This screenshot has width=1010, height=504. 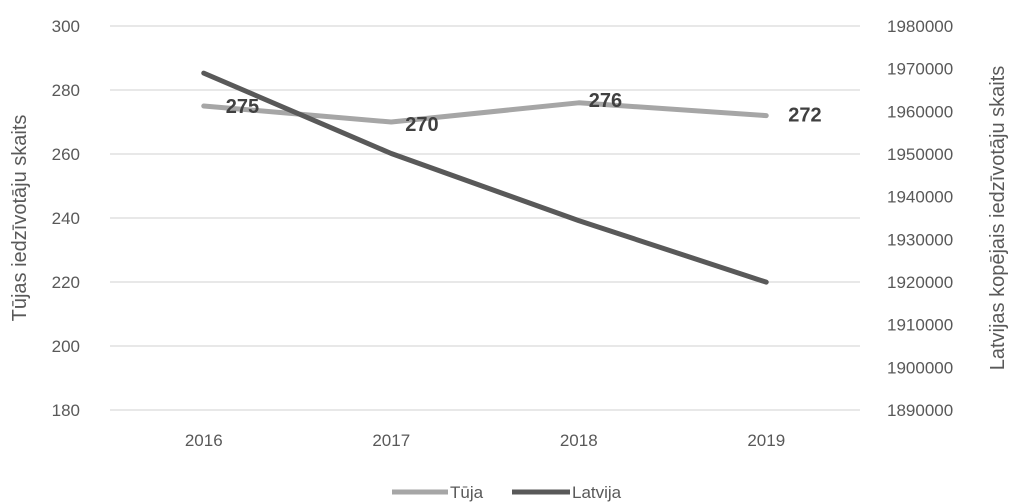 I want to click on right-tick-label: 1890000, so click(x=920, y=410).